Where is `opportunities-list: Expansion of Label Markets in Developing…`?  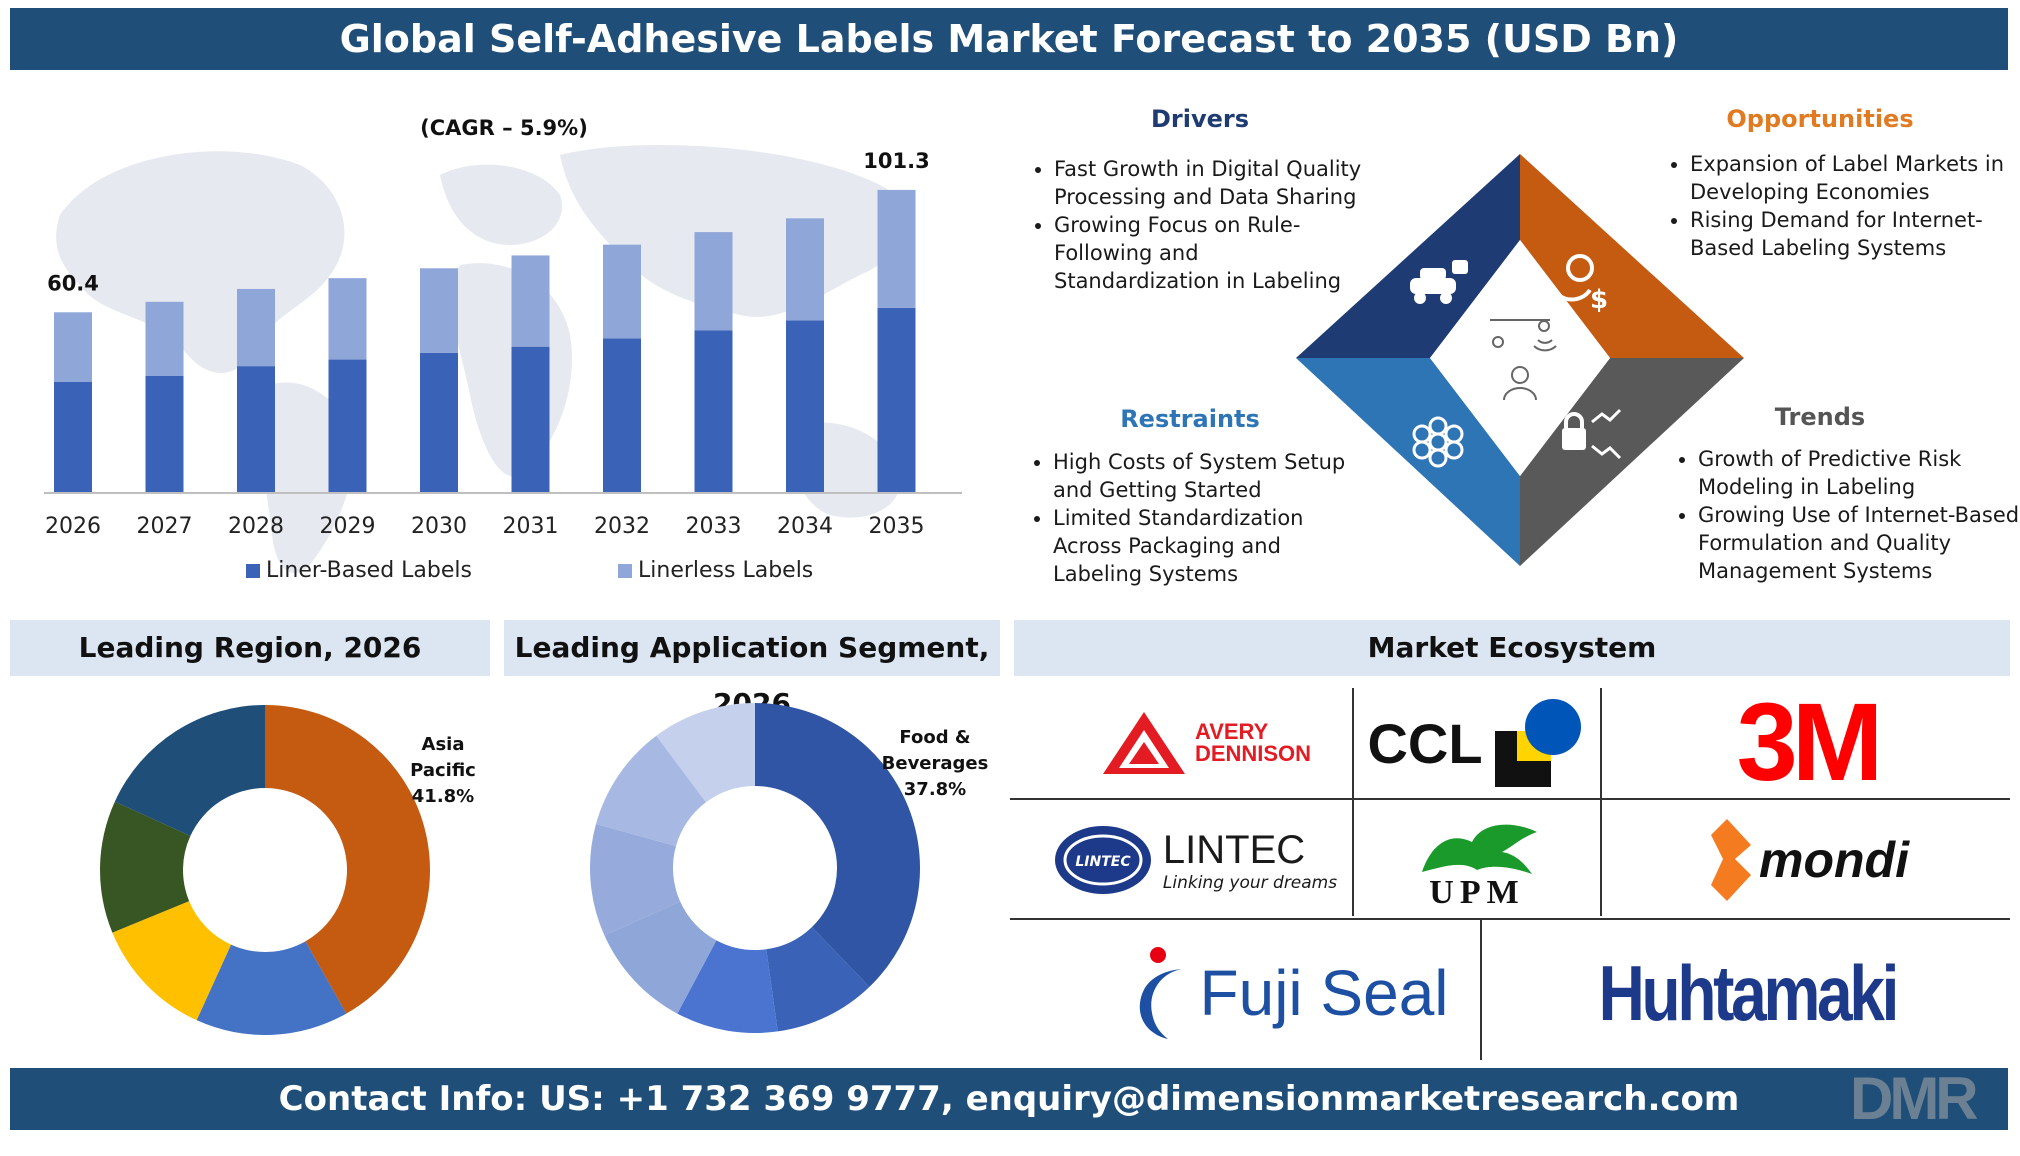 opportunities-list: Expansion of Label Markets in Developing… is located at coordinates (1840, 206).